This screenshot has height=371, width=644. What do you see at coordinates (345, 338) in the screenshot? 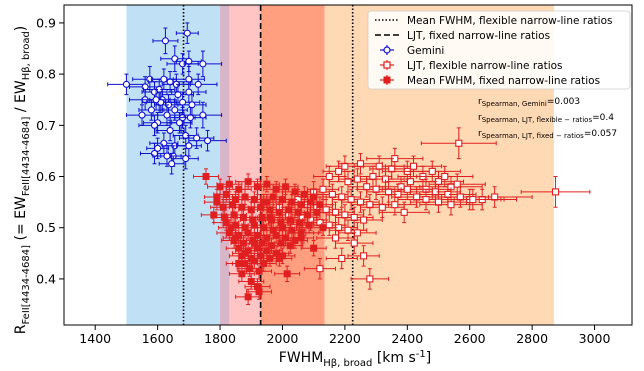
I see `x-tick-label: 2200` at bounding box center [345, 338].